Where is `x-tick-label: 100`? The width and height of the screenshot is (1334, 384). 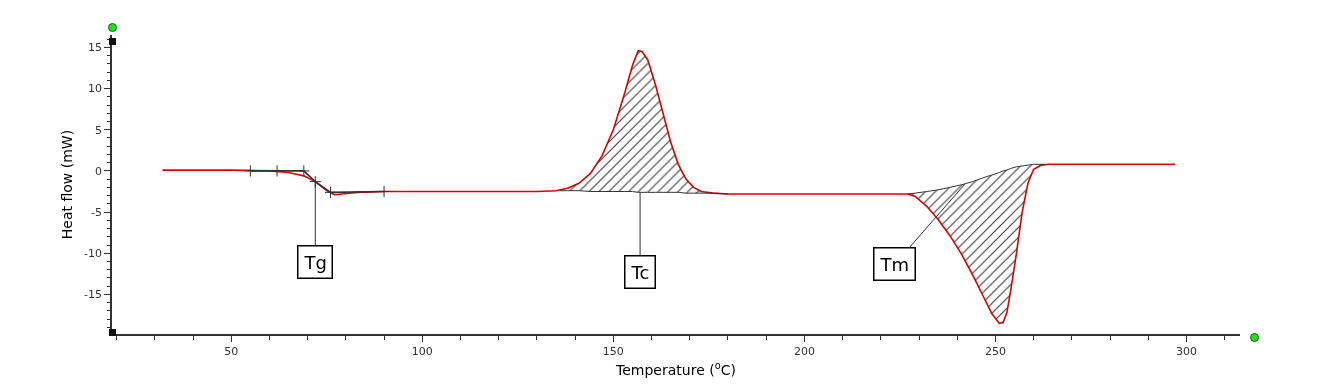
x-tick-label: 100 is located at coordinates (422, 351).